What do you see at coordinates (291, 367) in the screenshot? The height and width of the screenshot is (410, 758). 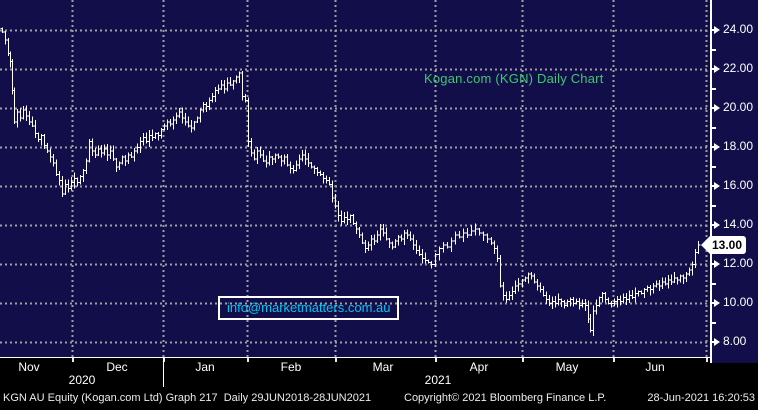 I see `month-label-feb: Feb` at bounding box center [291, 367].